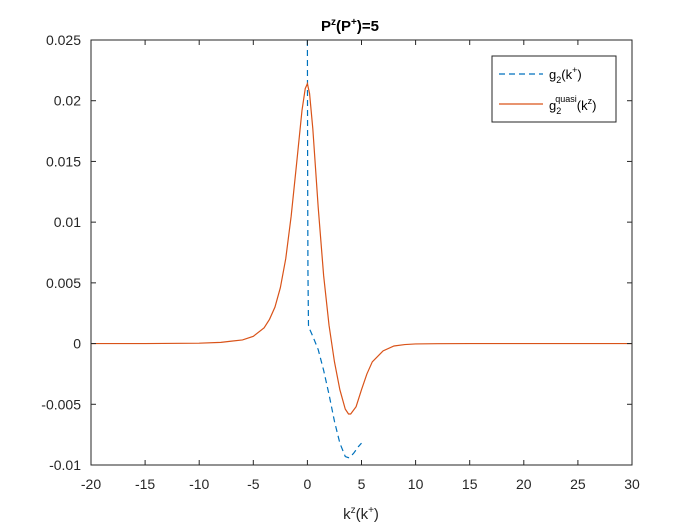 The image size is (700, 525). What do you see at coordinates (326, 26) in the screenshot?
I see `title-base: P` at bounding box center [326, 26].